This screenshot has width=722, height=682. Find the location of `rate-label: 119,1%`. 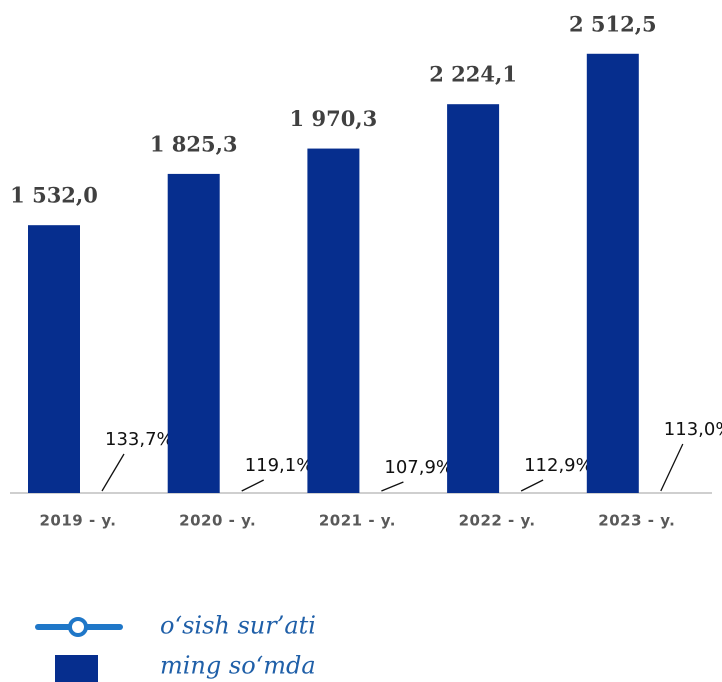

rate-label: 119,1% is located at coordinates (279, 465).